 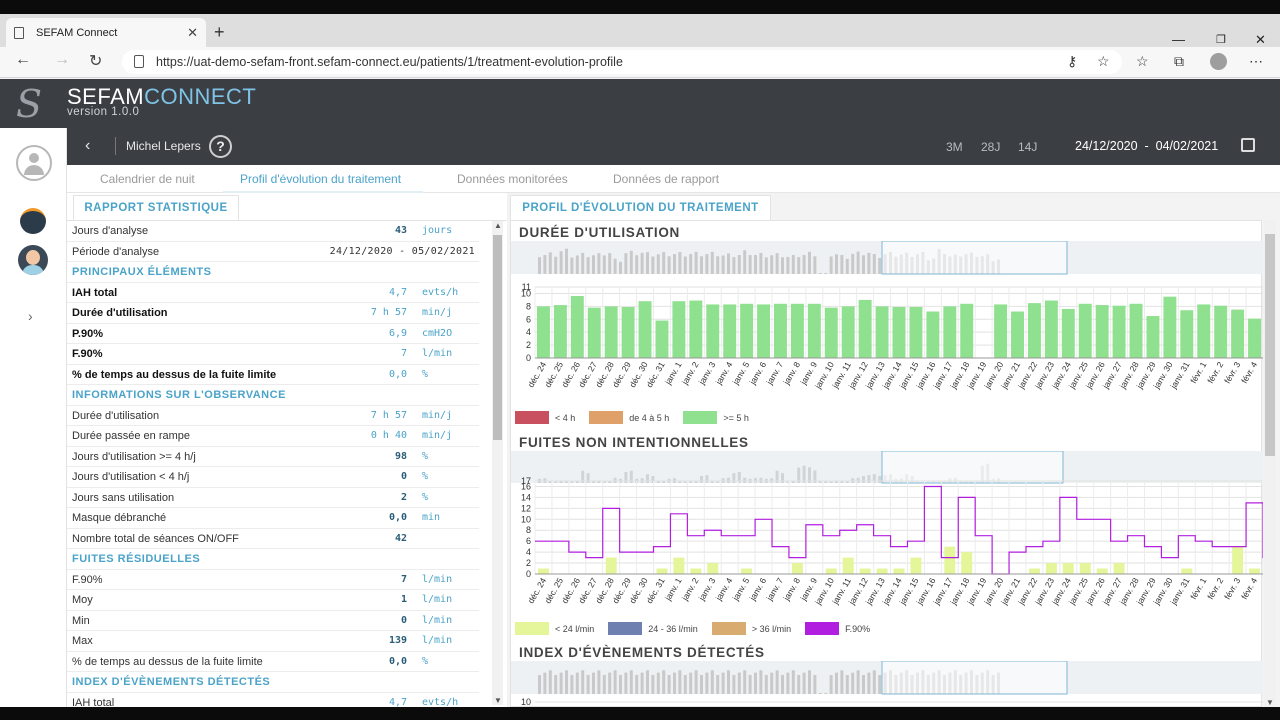 What do you see at coordinates (526, 497) in the screenshot?
I see `y-tick-label: 14` at bounding box center [526, 497].